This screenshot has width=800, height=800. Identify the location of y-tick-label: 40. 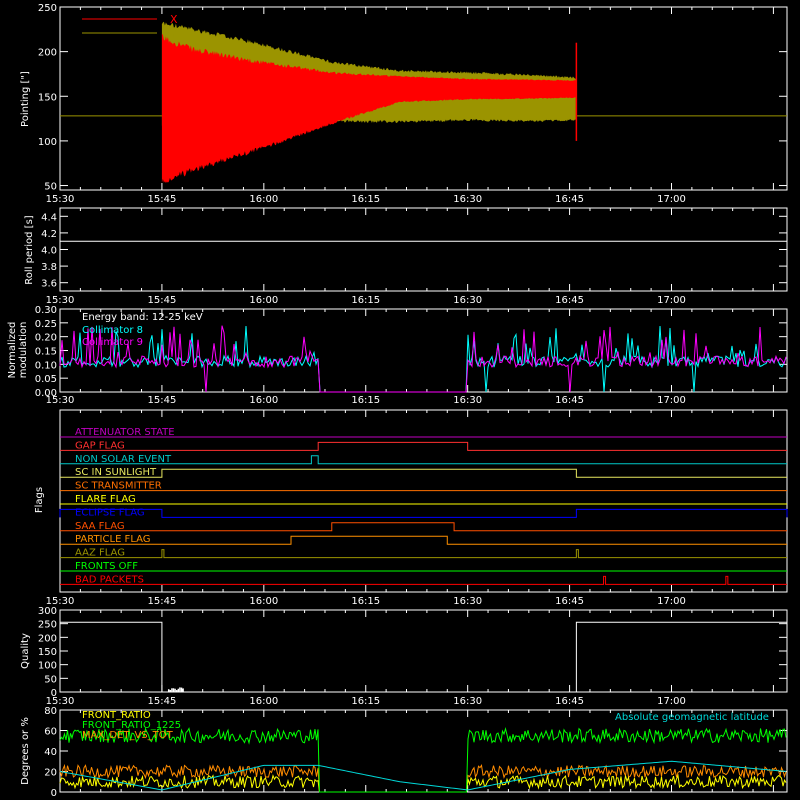
(50, 752).